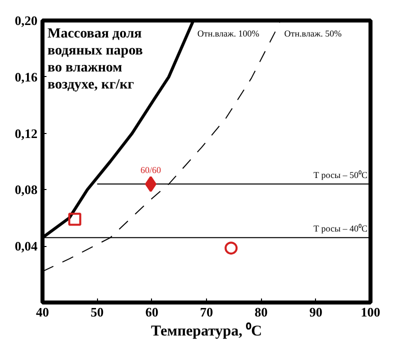 The image size is (400, 342). I want to click on x-axis-title: Температура, ⁰С, so click(206, 331).